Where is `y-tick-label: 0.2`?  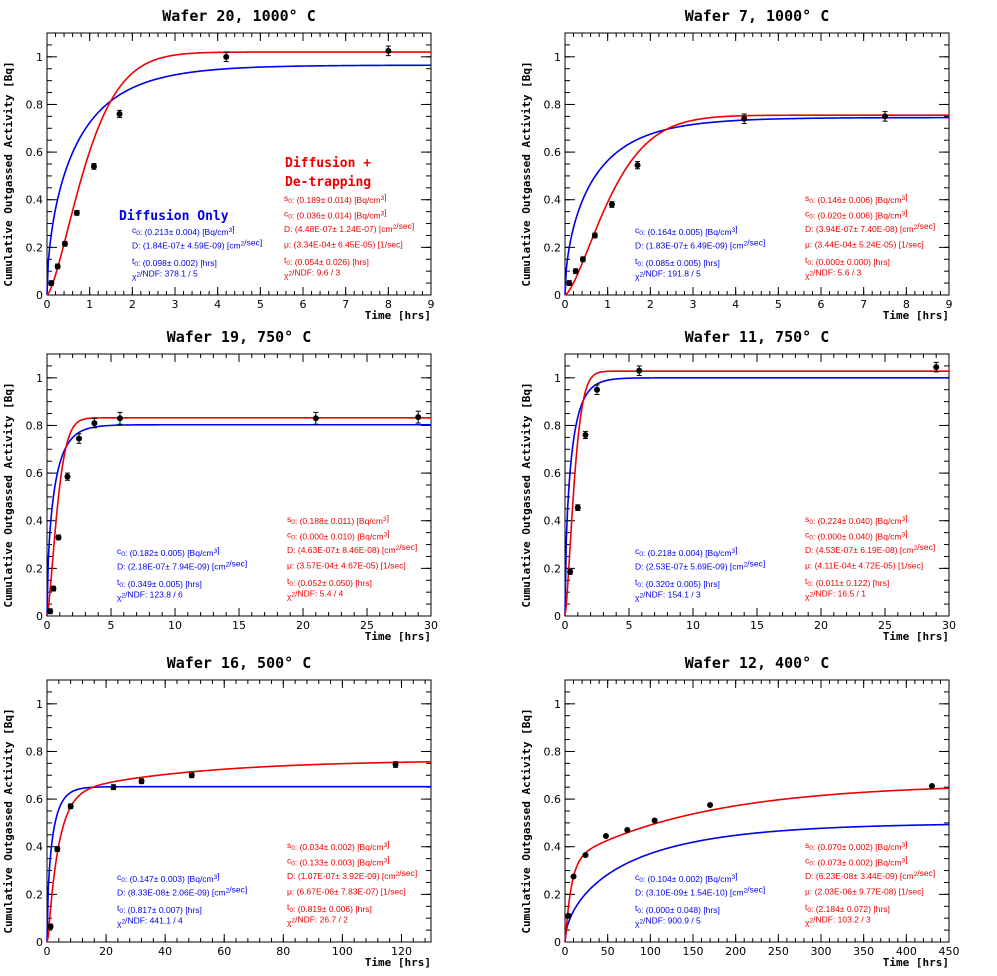 y-tick-label: 0.2 is located at coordinates (553, 894).